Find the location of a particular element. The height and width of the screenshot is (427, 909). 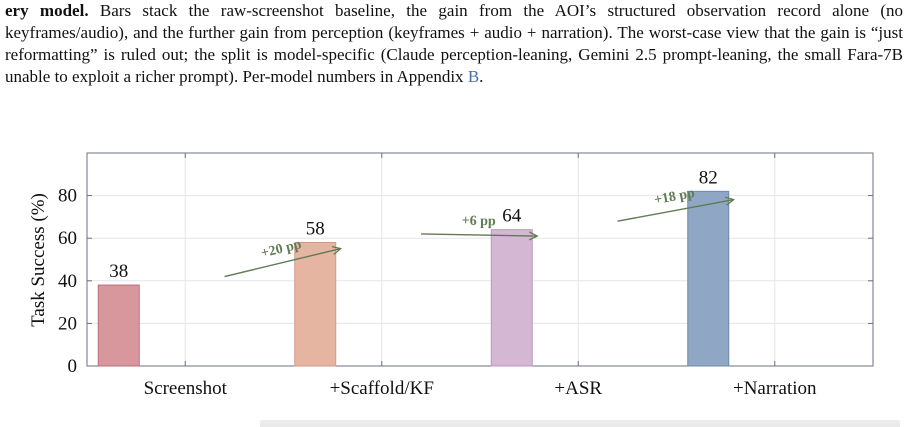

bar-value-label: 38 is located at coordinates (118, 271).